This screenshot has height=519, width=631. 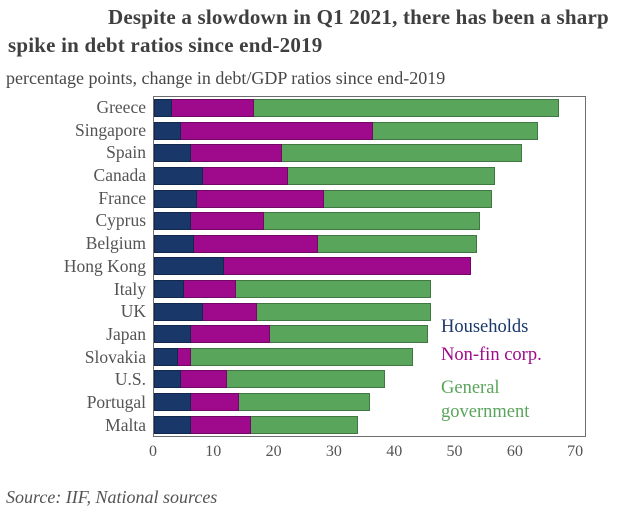 What do you see at coordinates (110, 129) in the screenshot?
I see `category-label-singapore: Singapore` at bounding box center [110, 129].